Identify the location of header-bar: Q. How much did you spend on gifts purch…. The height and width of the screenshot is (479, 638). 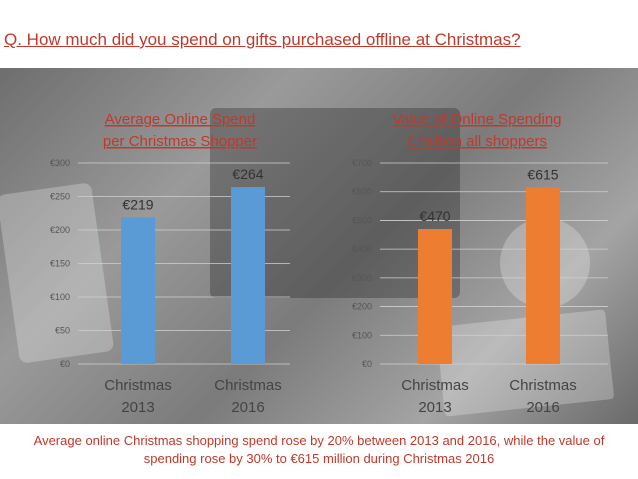
(319, 34).